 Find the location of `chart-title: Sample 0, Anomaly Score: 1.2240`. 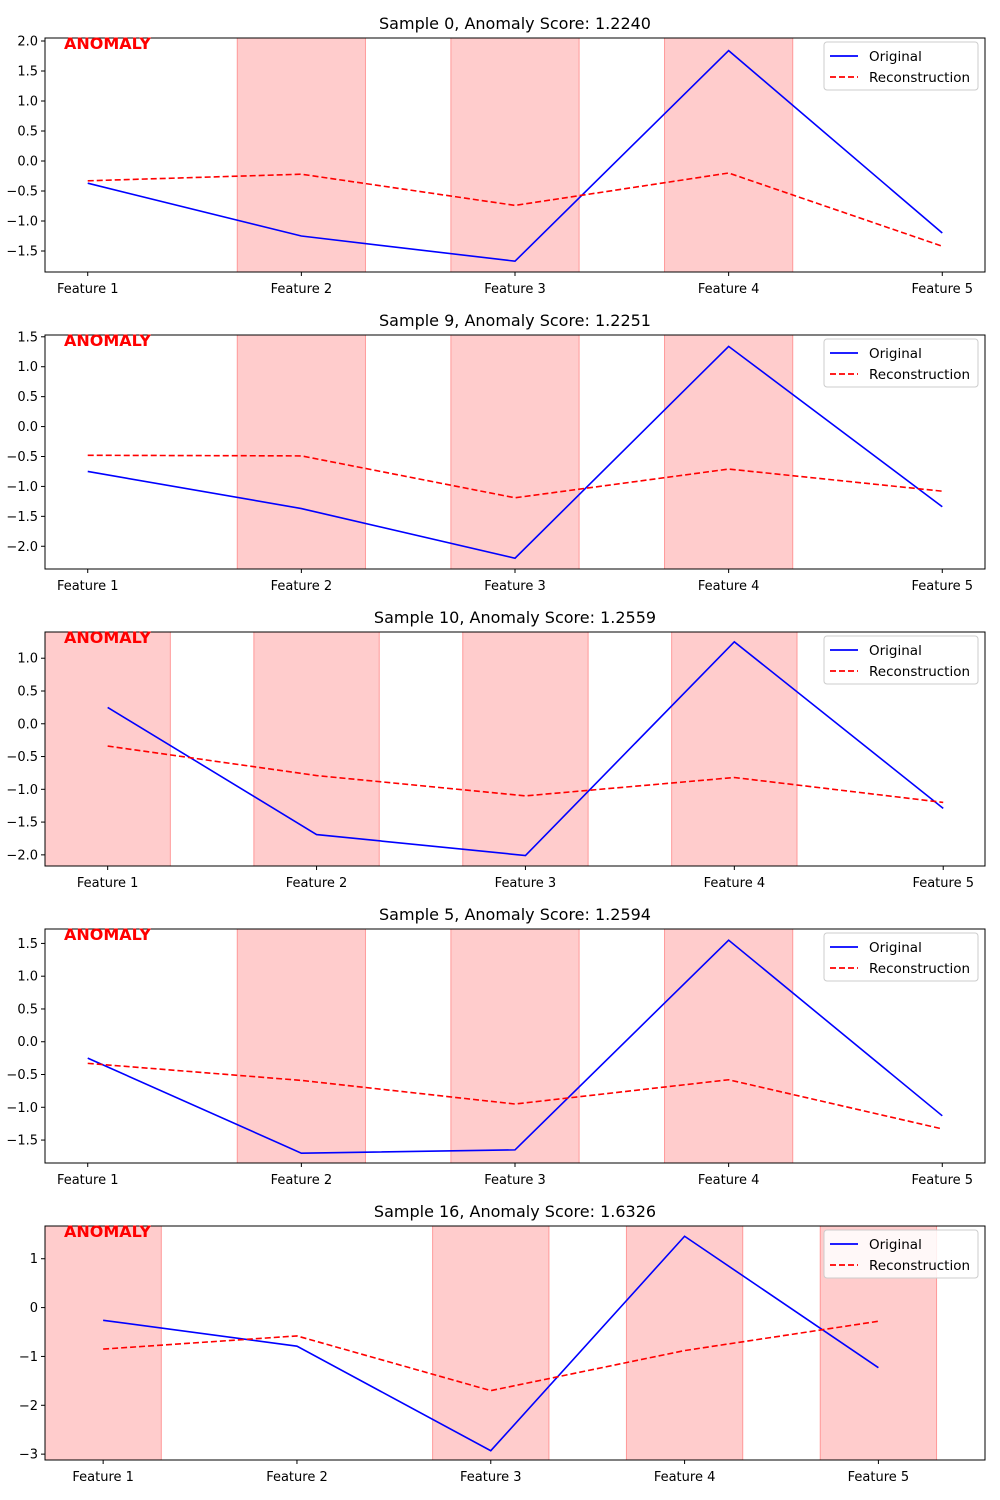

chart-title: Sample 0, Anomaly Score: 1.2240 is located at coordinates (515, 23).